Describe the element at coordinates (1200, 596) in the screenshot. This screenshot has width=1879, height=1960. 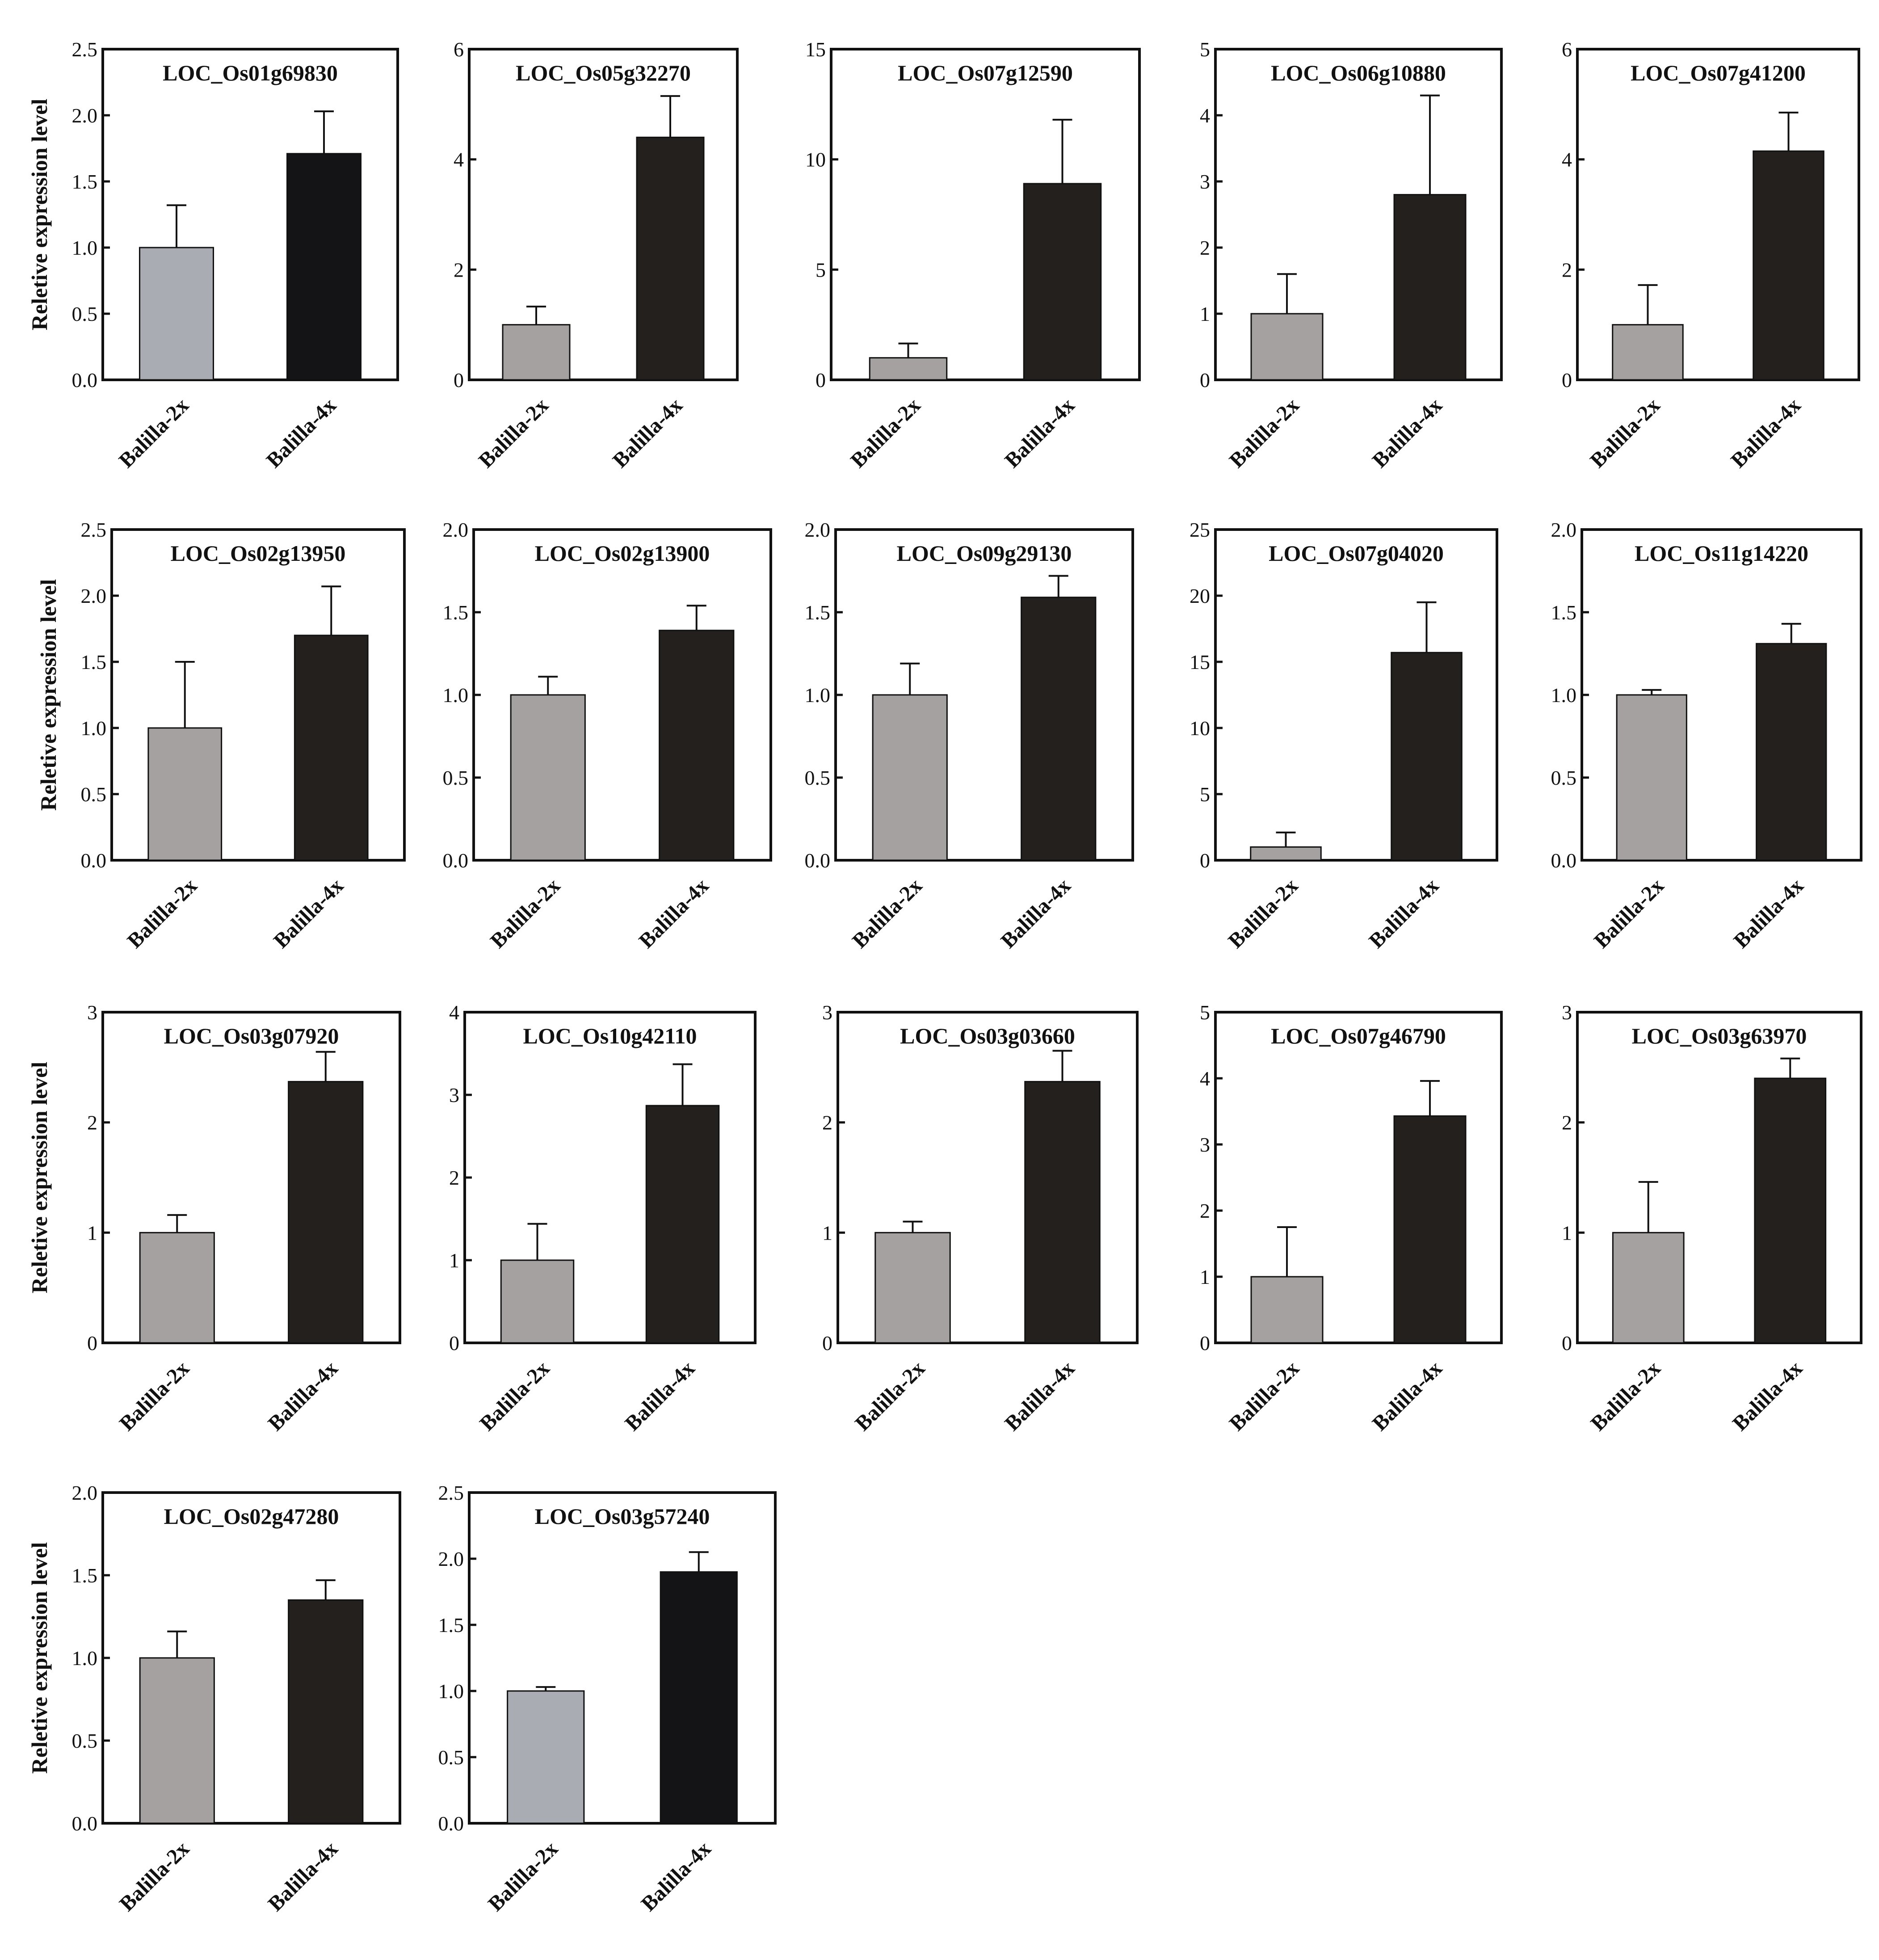
I see `y-tick-label: 20` at that location.